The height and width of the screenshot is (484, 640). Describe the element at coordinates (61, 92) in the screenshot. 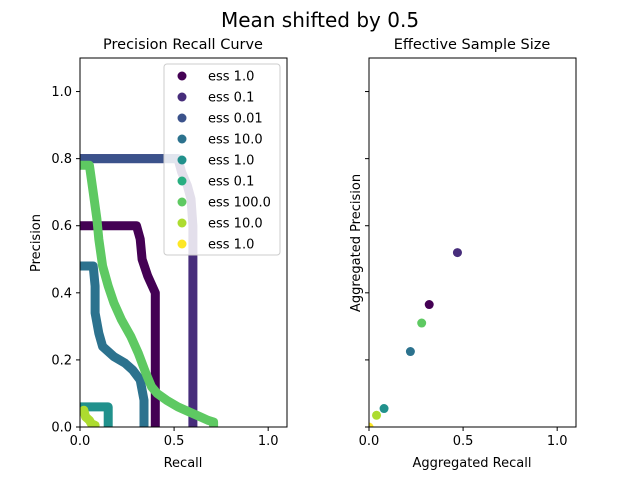

I see `y-tick-label: 1.0` at that location.